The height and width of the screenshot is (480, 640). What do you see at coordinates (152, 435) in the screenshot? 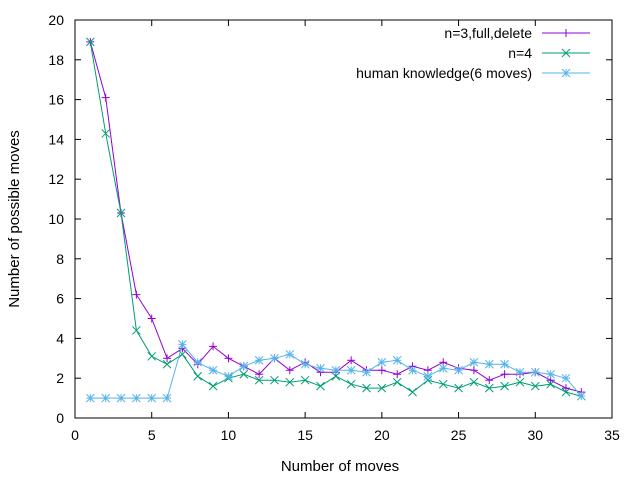
I see `x-tick-label: 5` at bounding box center [152, 435].